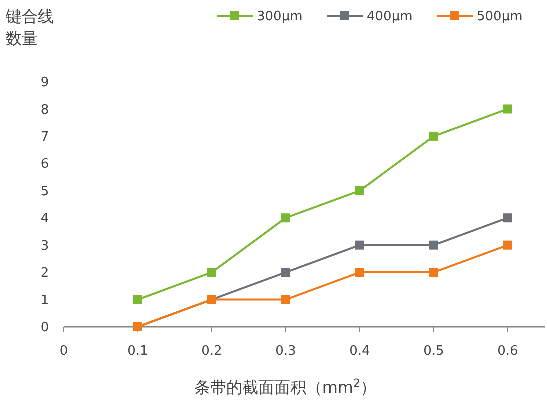 This screenshot has width=547, height=405. Describe the element at coordinates (285, 386) in the screenshot. I see `x-axis-title: 条带的截面面积（mm$^{2}$）` at that location.